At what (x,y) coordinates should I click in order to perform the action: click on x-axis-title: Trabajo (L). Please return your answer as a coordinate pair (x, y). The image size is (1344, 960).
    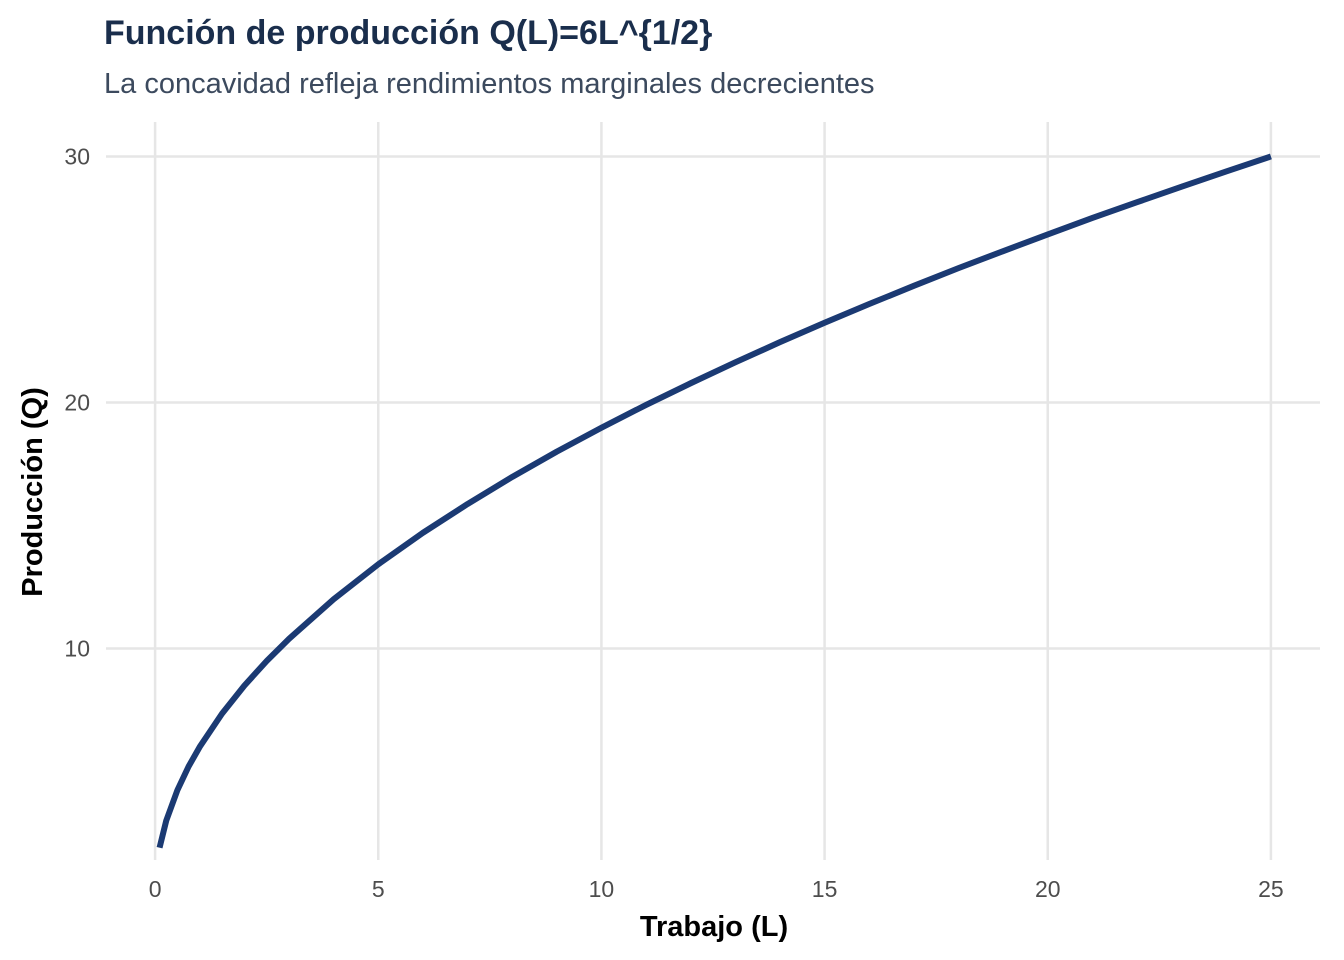
    Looking at the image, I should click on (714, 927).